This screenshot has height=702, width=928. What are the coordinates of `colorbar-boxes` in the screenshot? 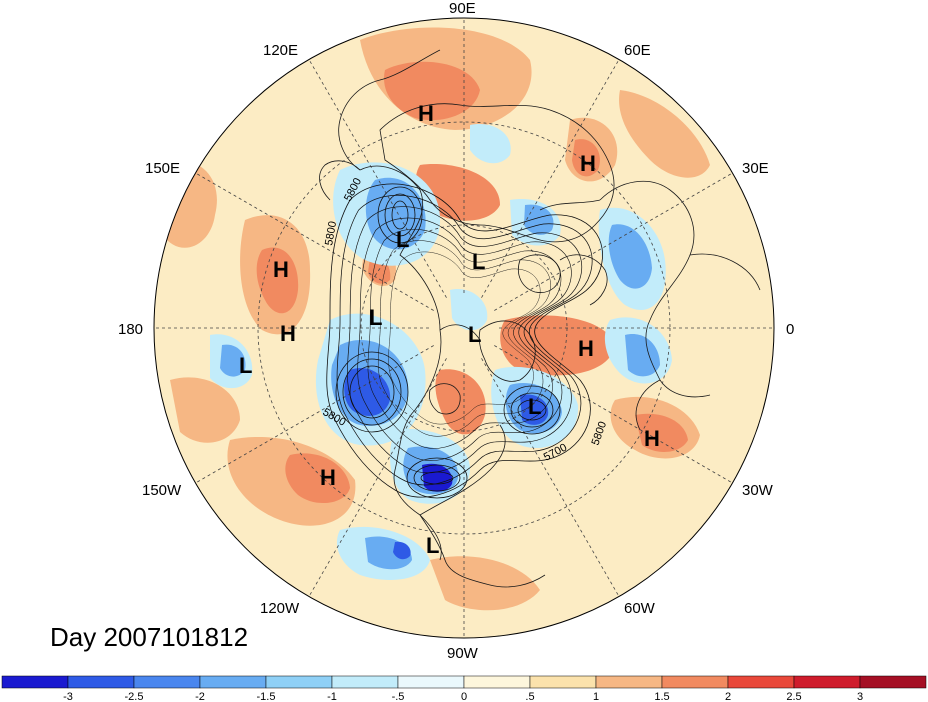 It's located at (464, 682).